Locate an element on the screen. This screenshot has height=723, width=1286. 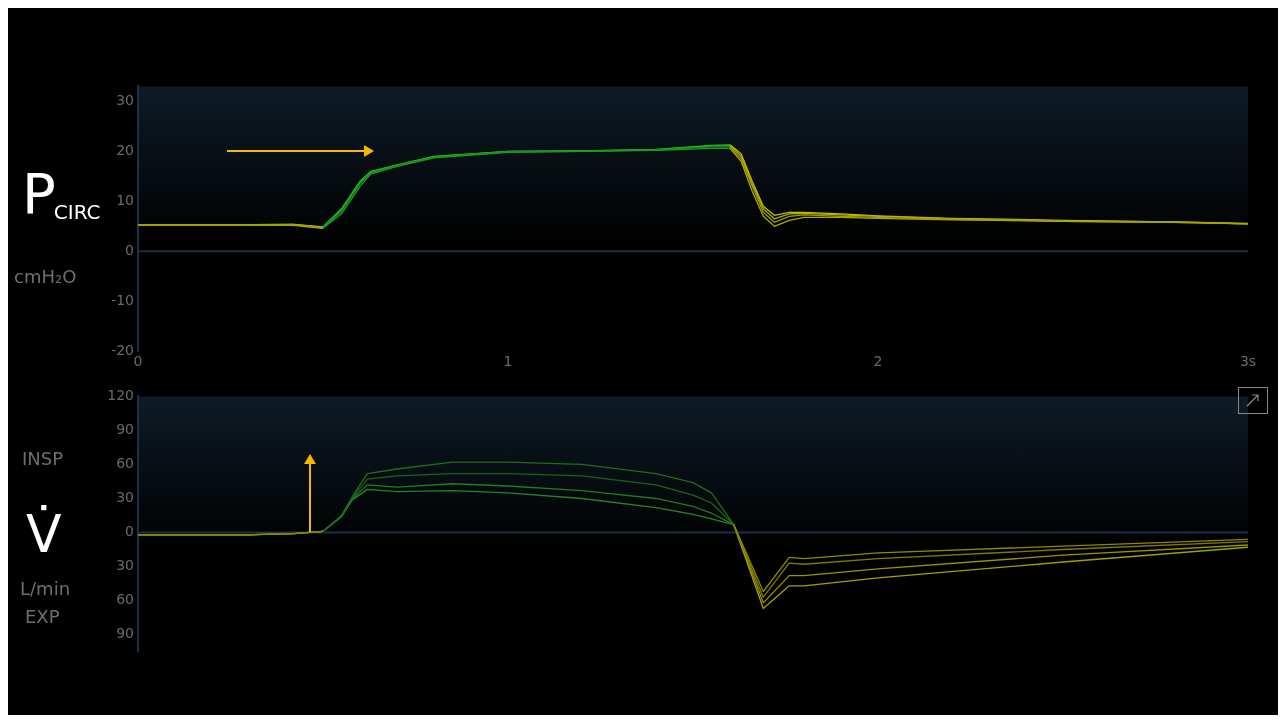
y-axis-title: V̇ is located at coordinates (44, 534).